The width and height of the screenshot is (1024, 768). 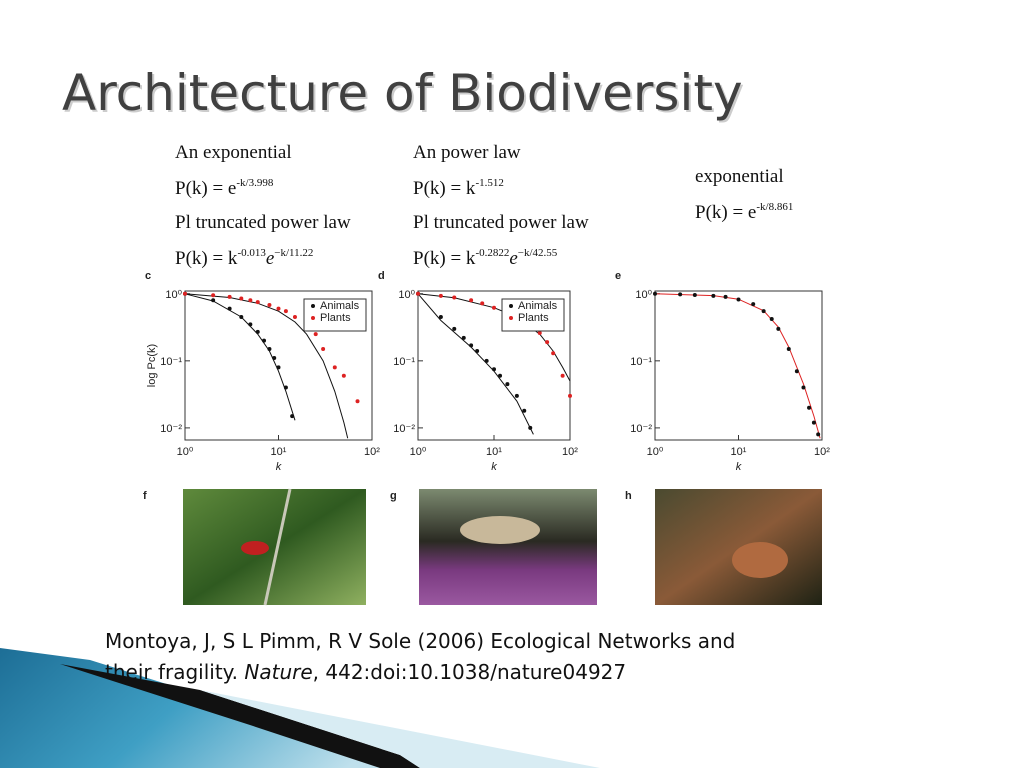 What do you see at coordinates (744, 194) in the screenshot?
I see `formula-column: exponential P(k) = e-k/8.861` at bounding box center [744, 194].